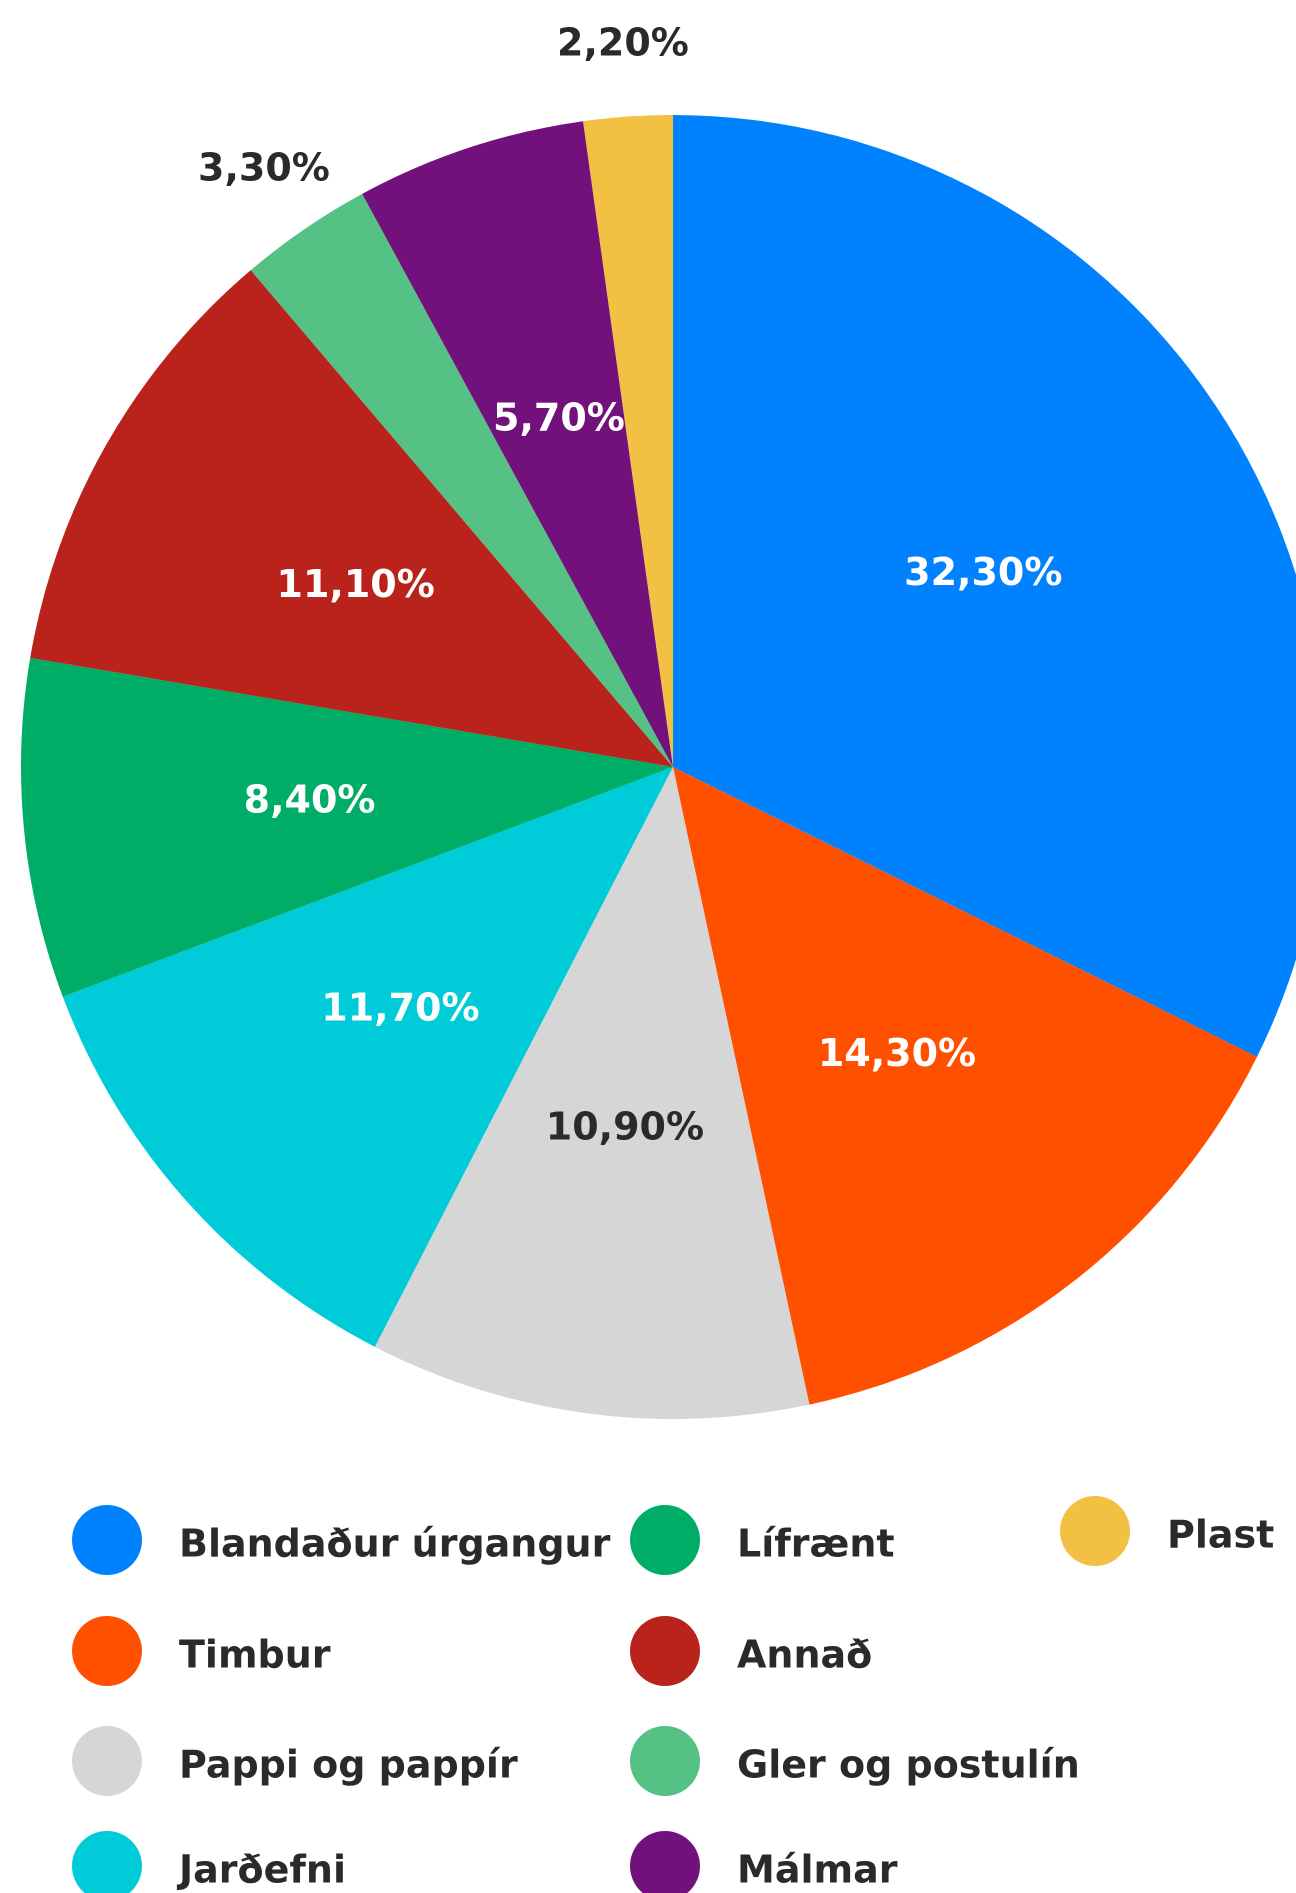  I want to click on data-label: 8,40%, so click(310, 799).